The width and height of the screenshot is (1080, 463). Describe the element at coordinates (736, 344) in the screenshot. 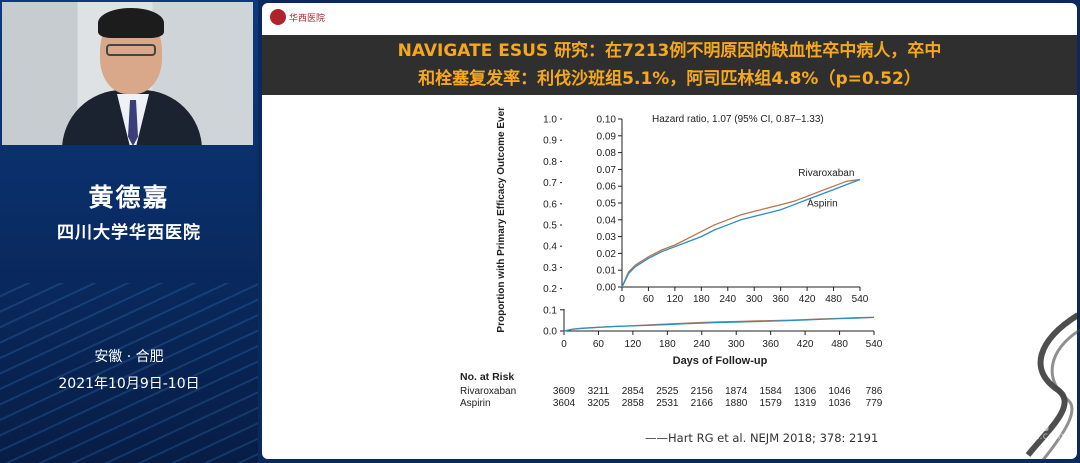

I see `main-x-tick-label: 300` at that location.